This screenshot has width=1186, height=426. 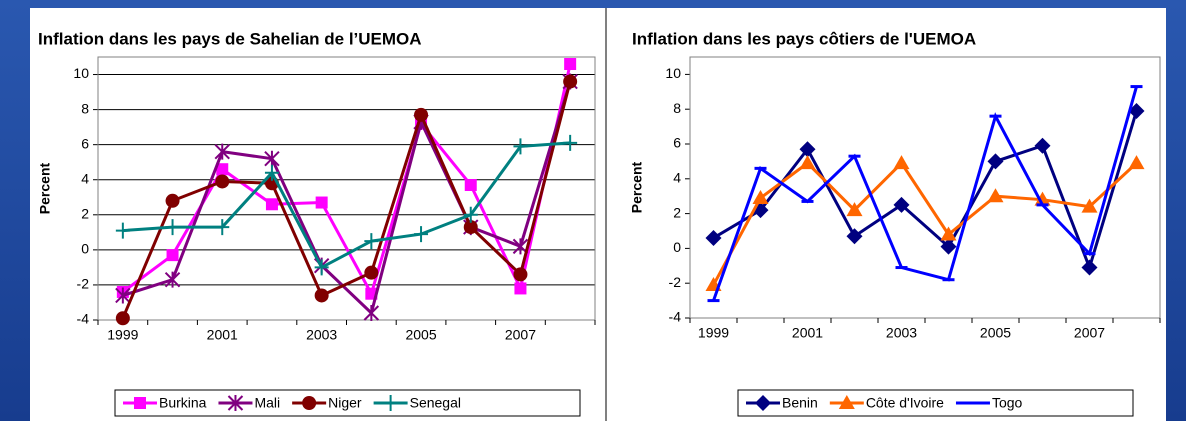 What do you see at coordinates (800, 403) in the screenshot?
I see `legend-label: Benin` at bounding box center [800, 403].